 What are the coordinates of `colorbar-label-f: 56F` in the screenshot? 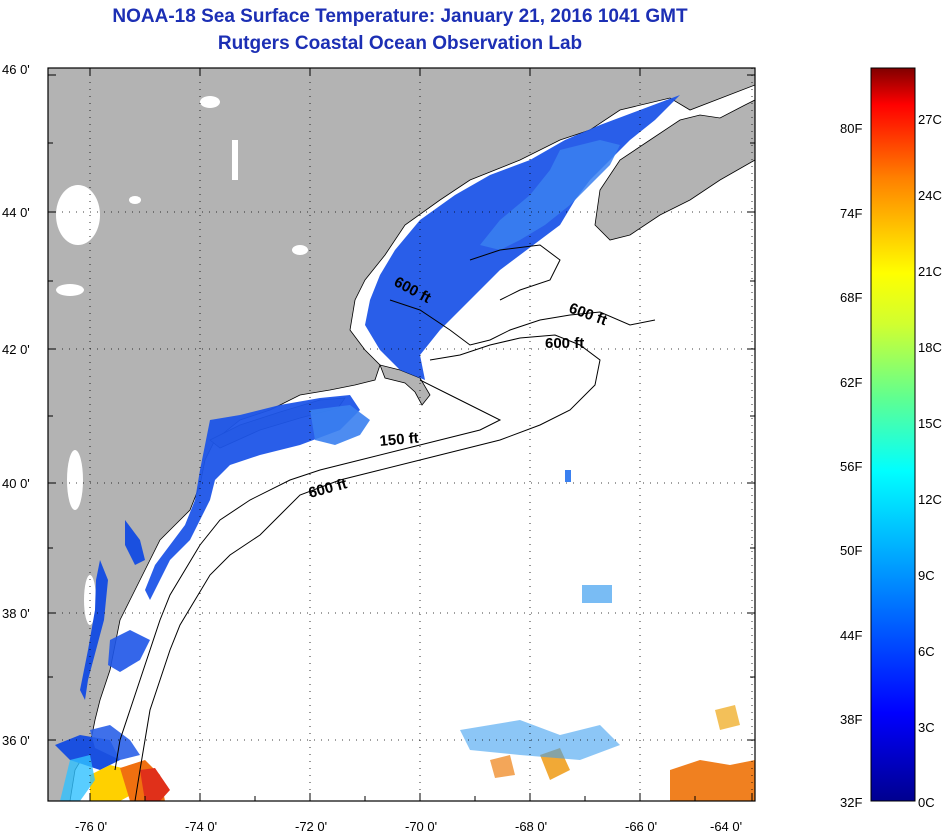 It's located at (851, 466).